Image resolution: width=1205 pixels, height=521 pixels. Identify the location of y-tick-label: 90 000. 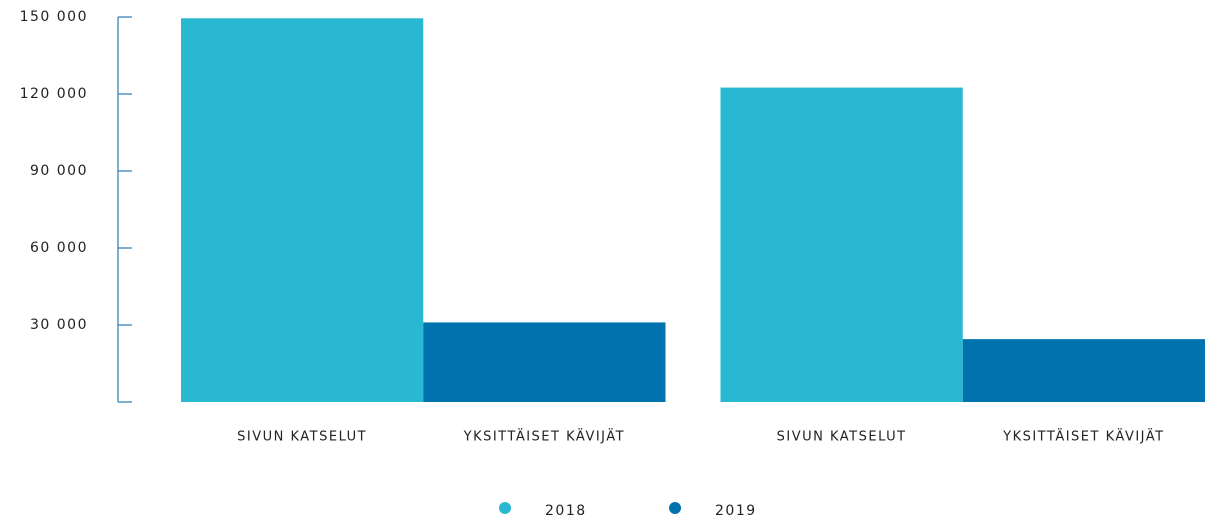
(59, 171).